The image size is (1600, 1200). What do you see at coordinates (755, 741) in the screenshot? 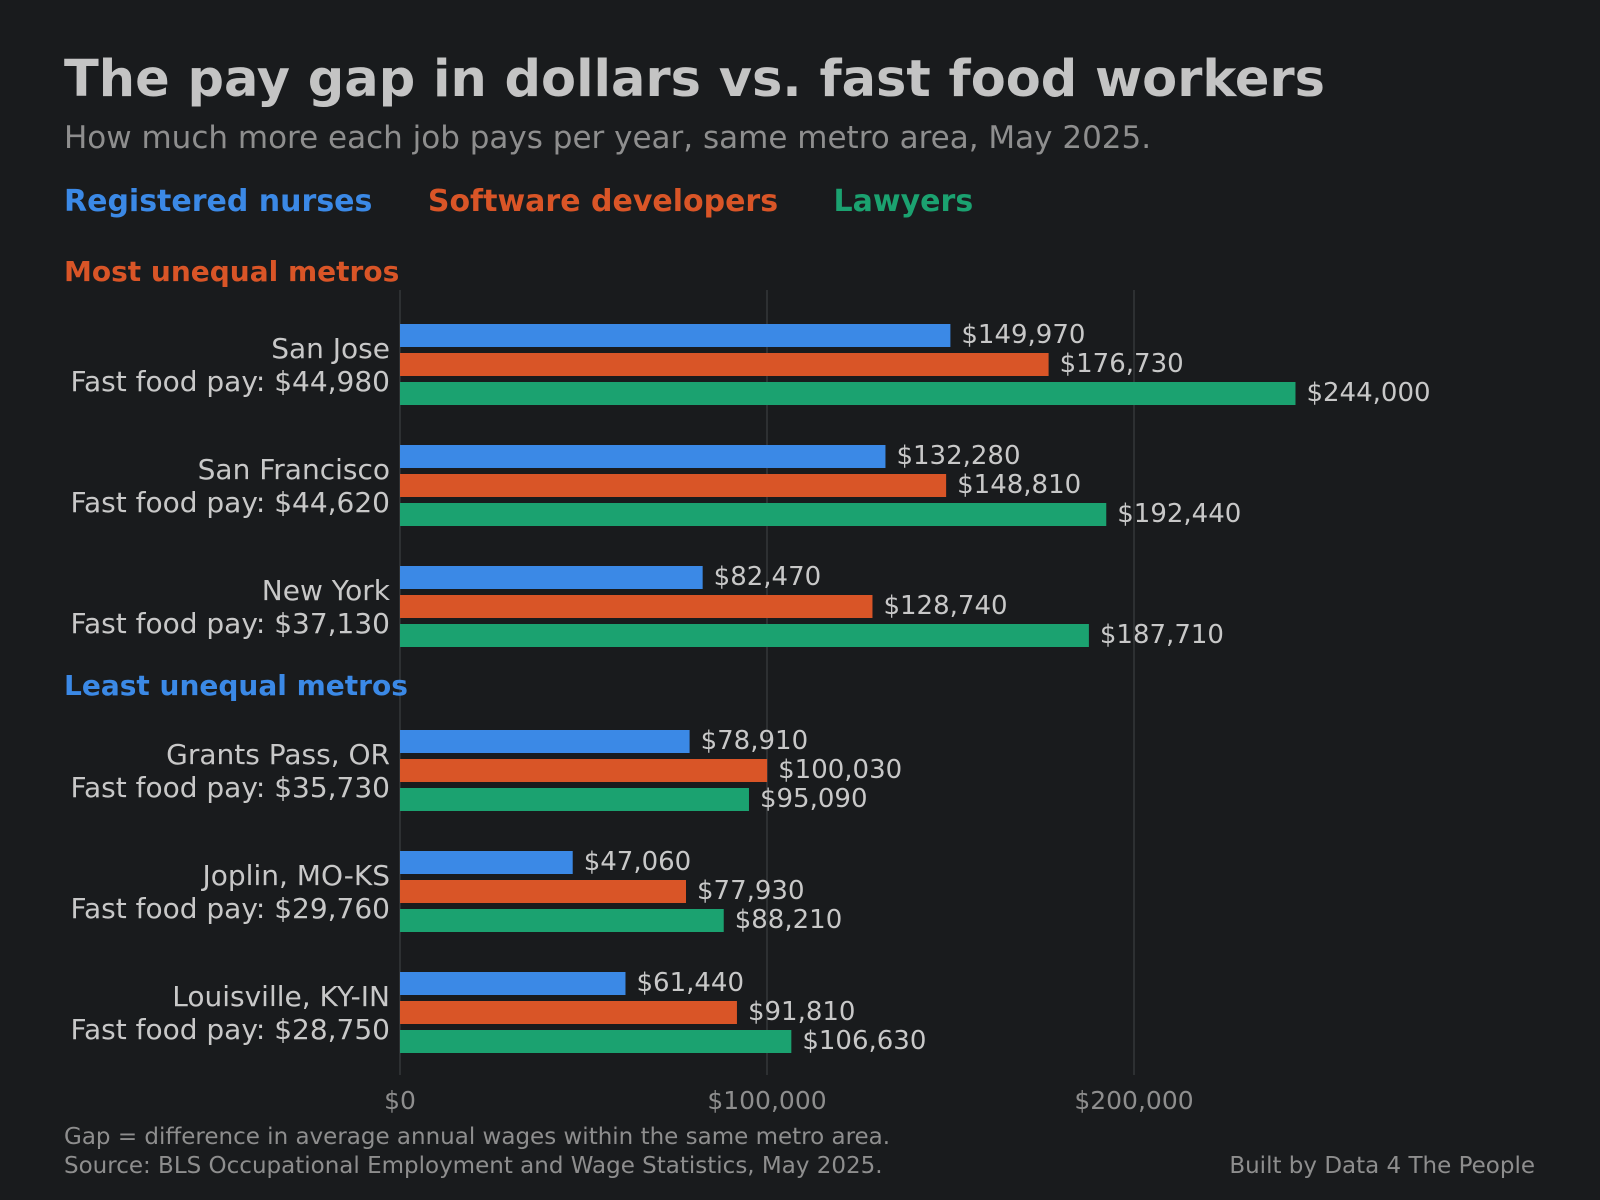
I see `bar-value-label: $78,910` at bounding box center [755, 741].